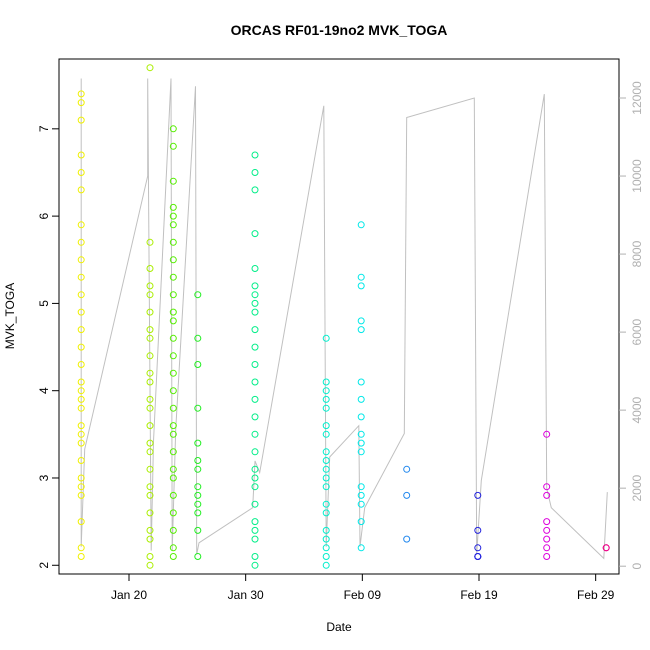  What do you see at coordinates (637, 566) in the screenshot?
I see `y2-tick-label: 0` at bounding box center [637, 566].